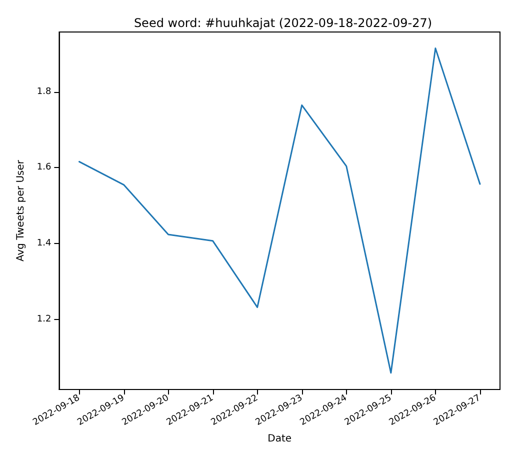 This screenshot has height=457, width=510. Describe the element at coordinates (44, 243) in the screenshot. I see `y-tick-label: 1.4` at that location.